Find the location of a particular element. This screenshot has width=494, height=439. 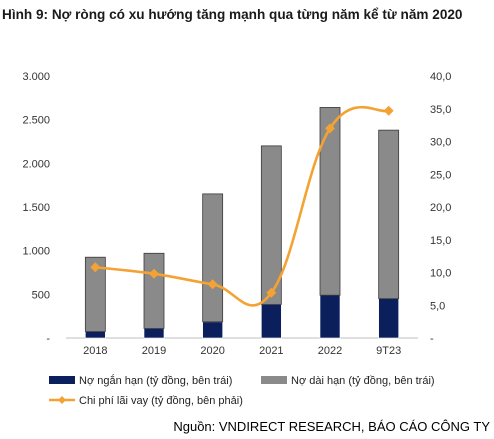

left-axis-tick-label: - is located at coordinates (48, 339).